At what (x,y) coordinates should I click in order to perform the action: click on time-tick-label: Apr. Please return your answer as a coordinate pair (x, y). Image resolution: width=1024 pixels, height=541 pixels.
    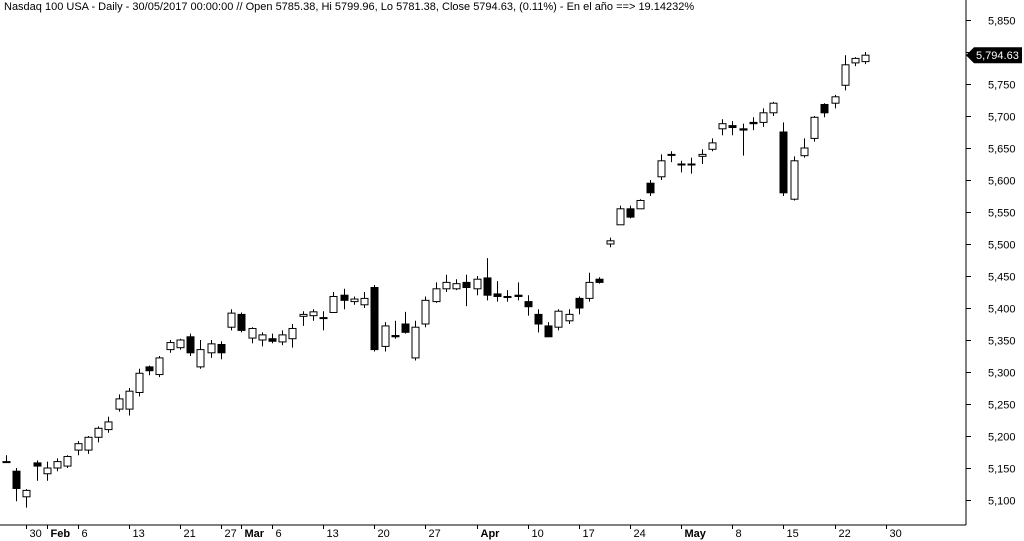
    Looking at the image, I should click on (491, 534).